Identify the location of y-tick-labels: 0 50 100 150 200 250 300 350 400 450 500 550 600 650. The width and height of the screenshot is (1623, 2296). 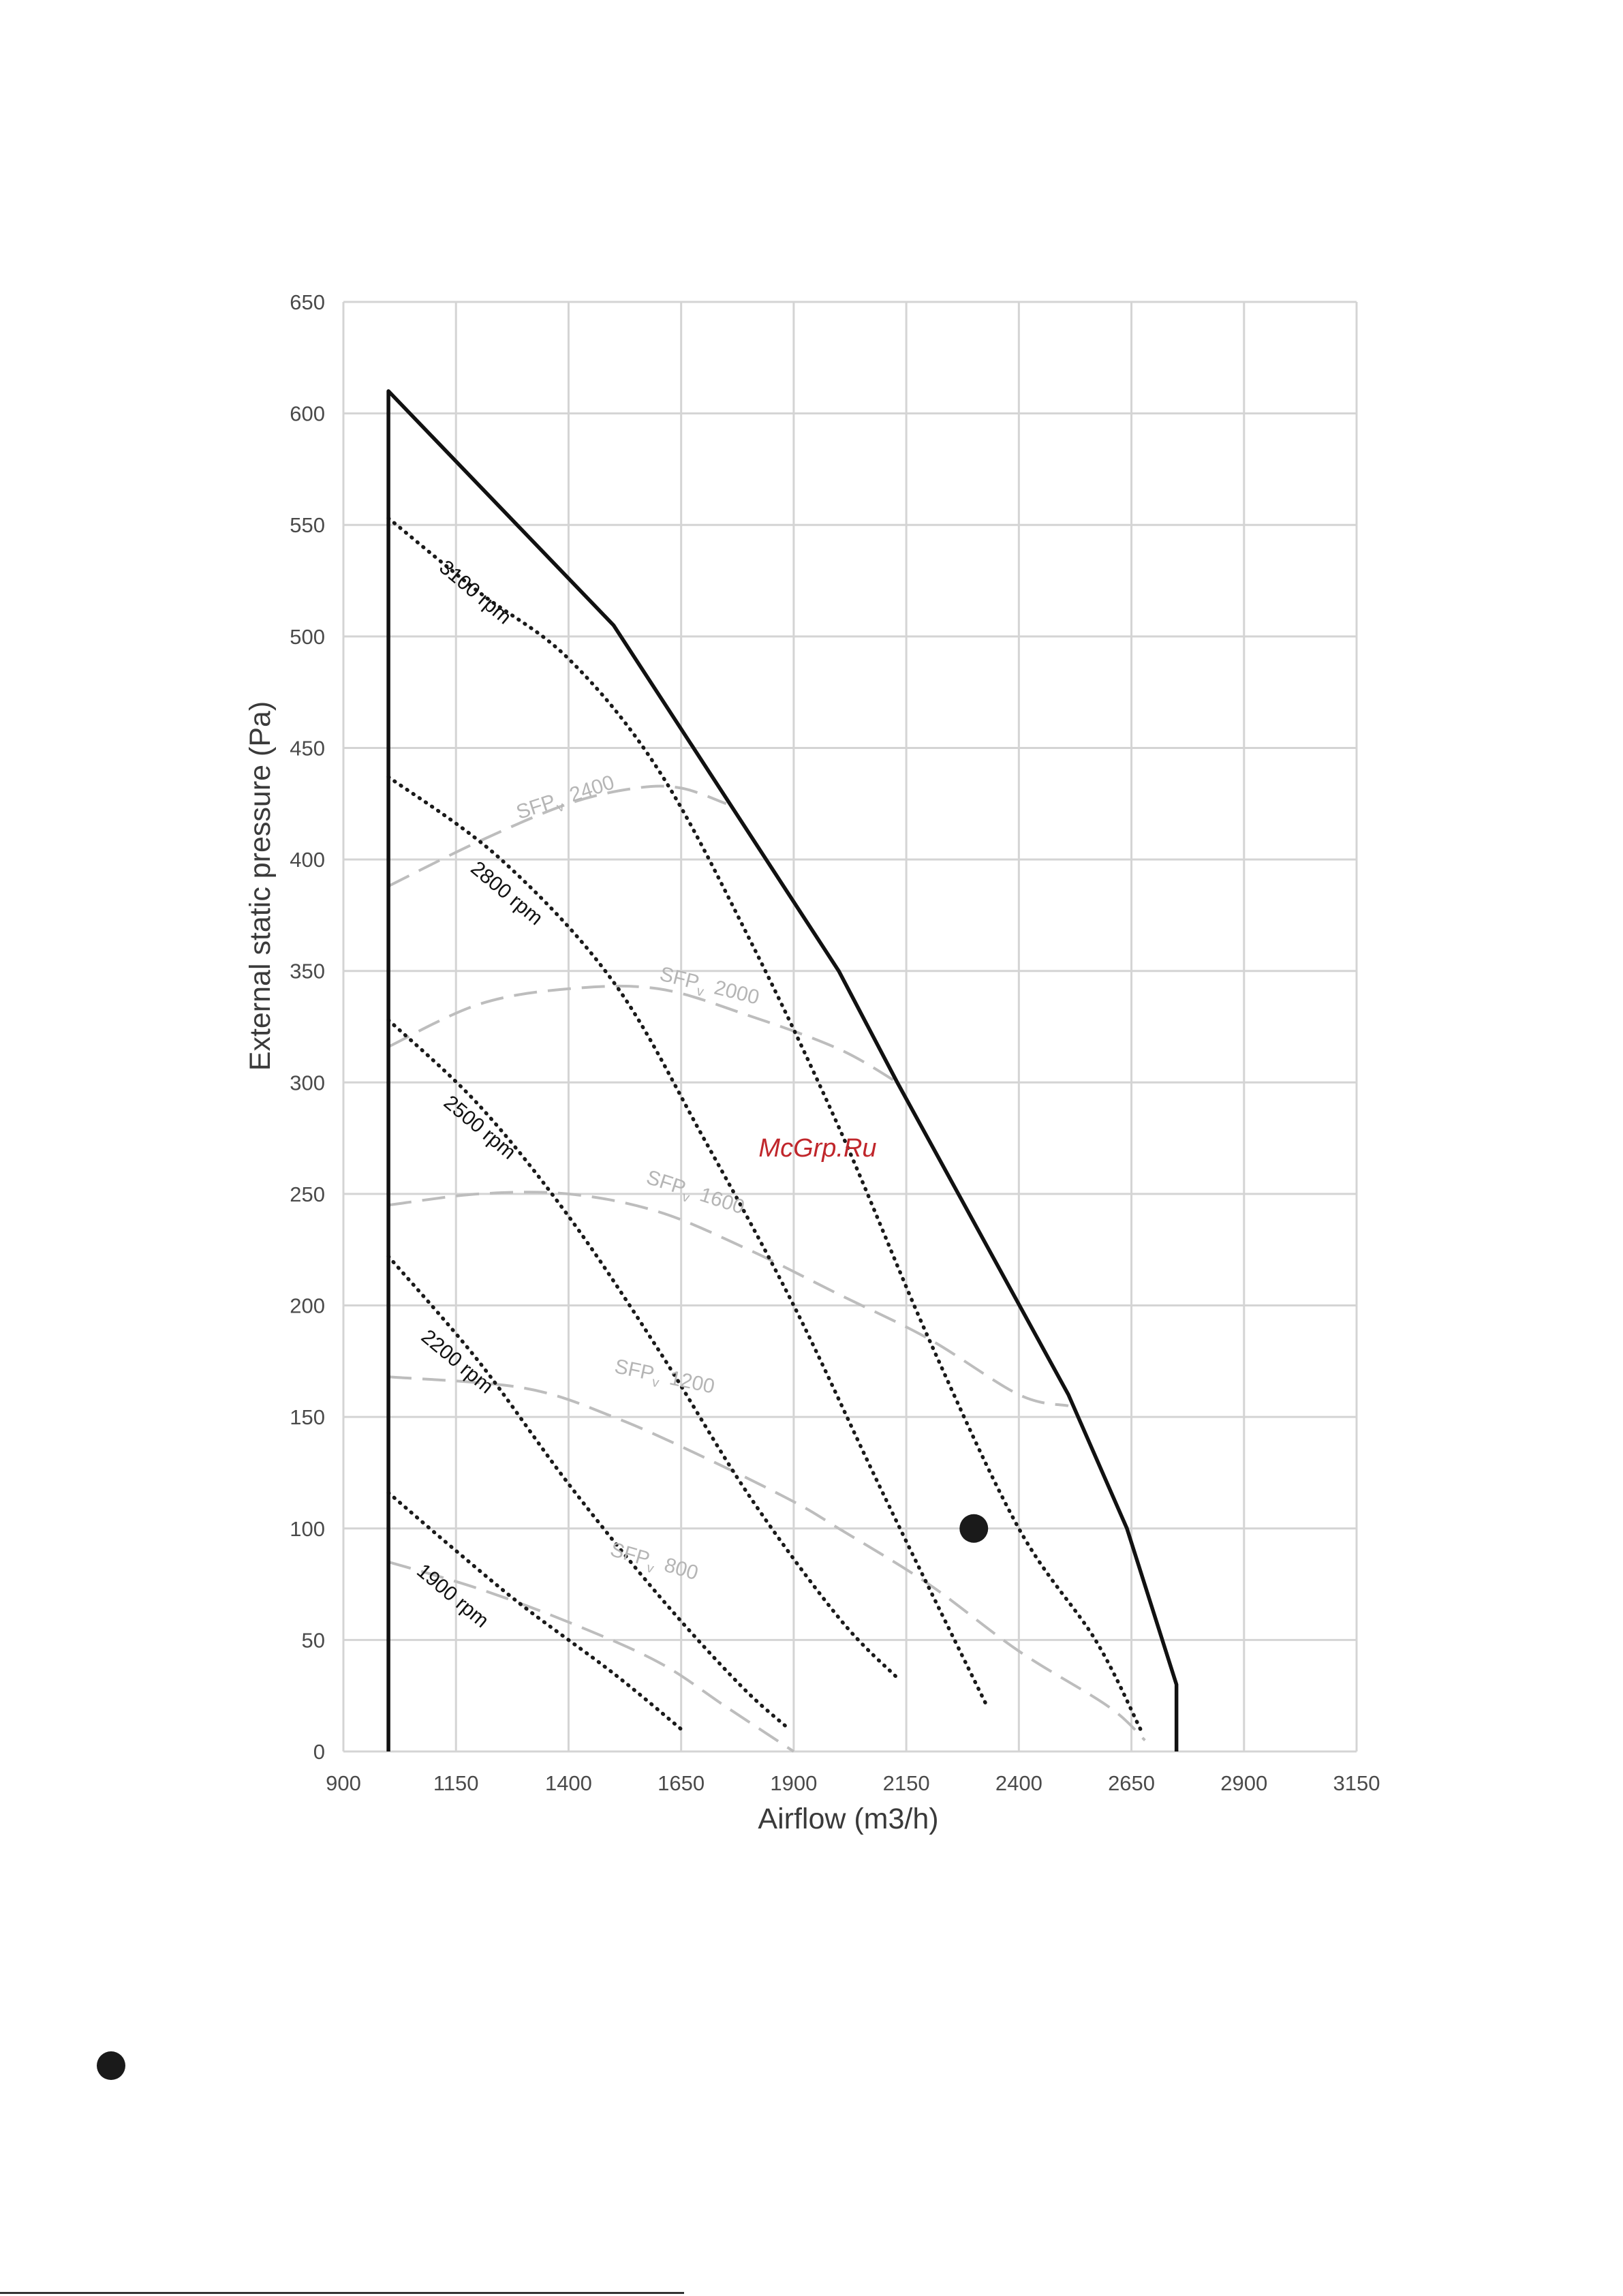
(307, 1027).